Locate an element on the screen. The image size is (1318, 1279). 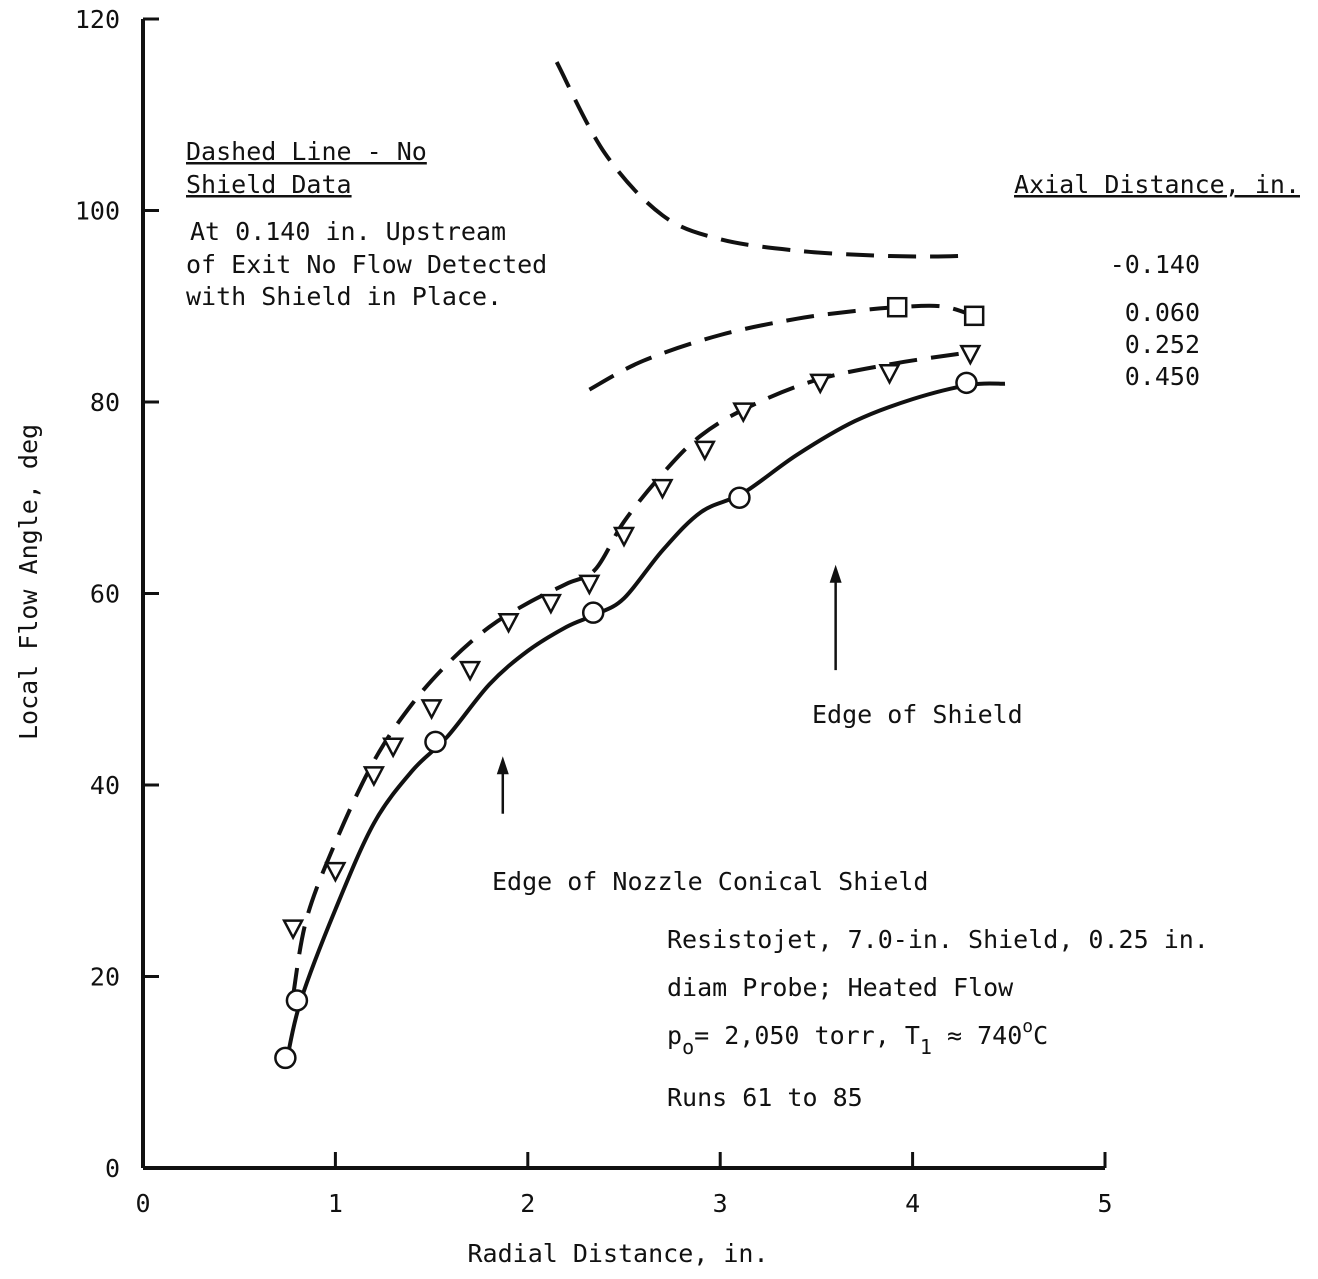
y-tick-label: 40 is located at coordinates (105, 785).